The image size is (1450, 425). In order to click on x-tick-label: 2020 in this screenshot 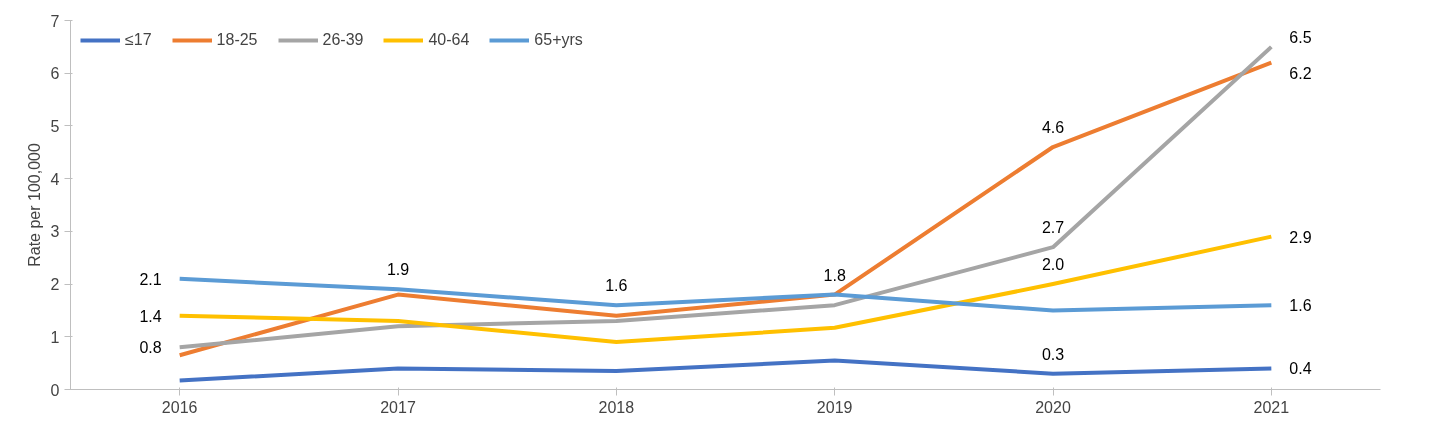, I will do `click(1053, 407)`.